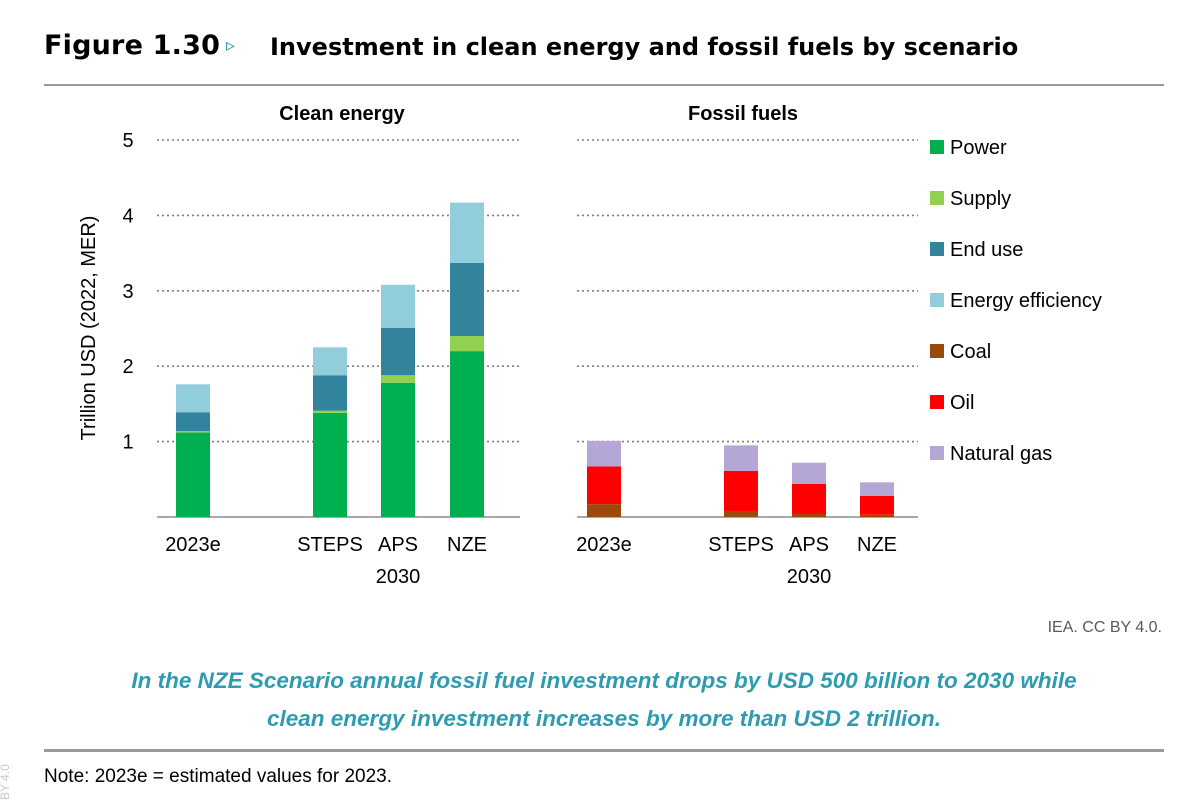  I want to click on legend-label: Natural gas, so click(1001, 454).